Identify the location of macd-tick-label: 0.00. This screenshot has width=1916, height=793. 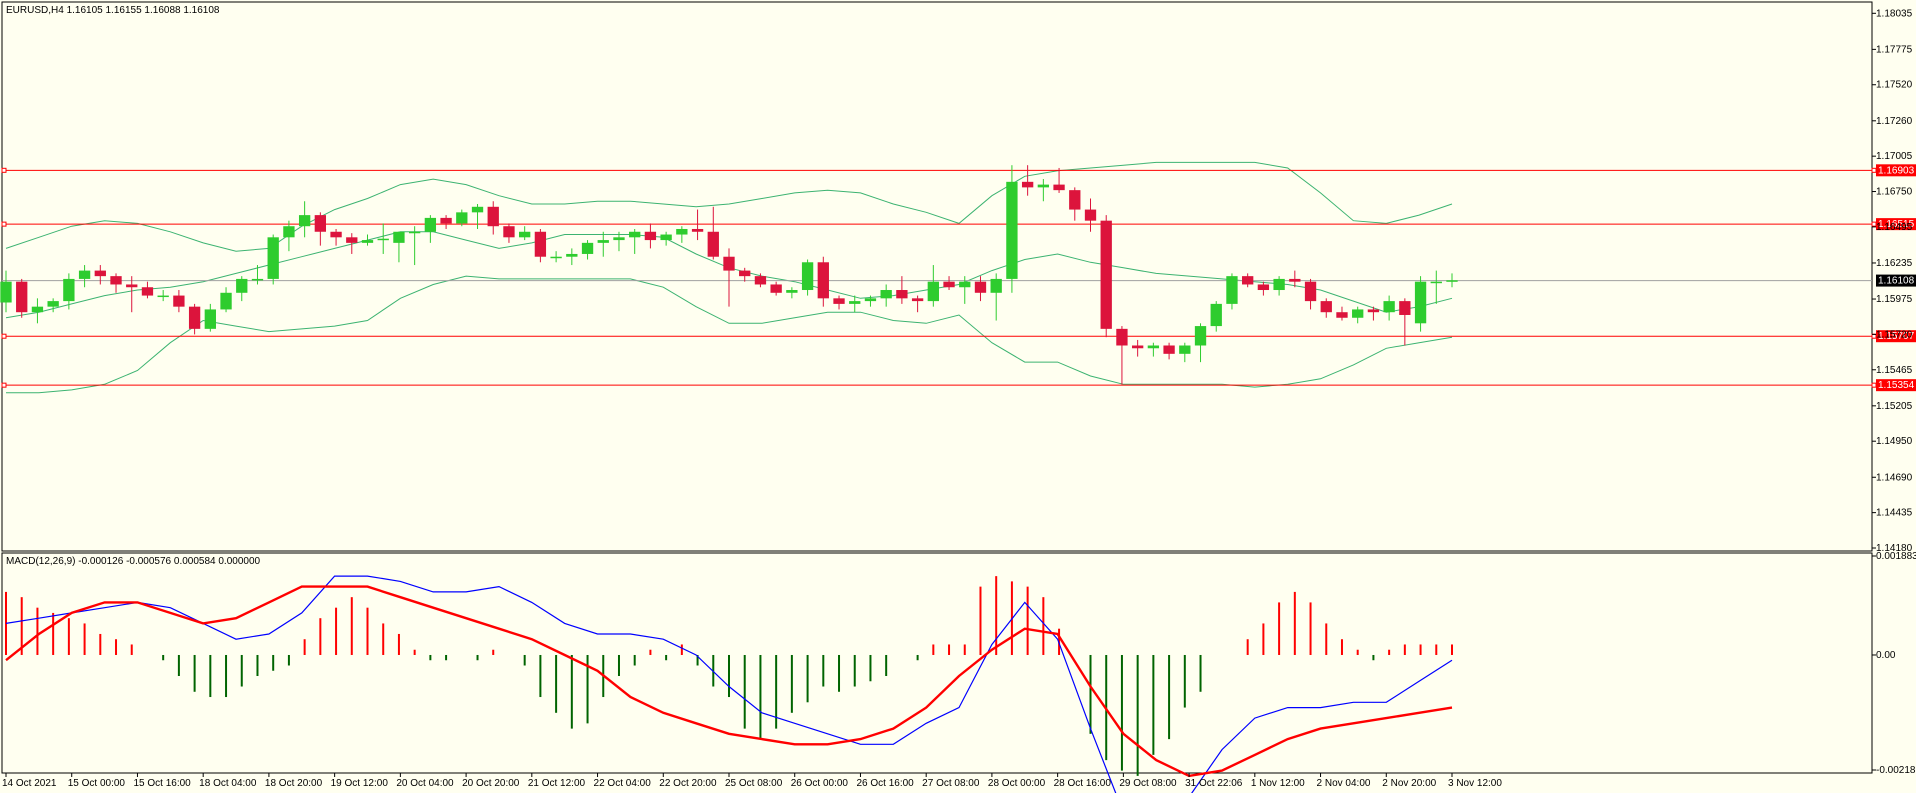
(1886, 655).